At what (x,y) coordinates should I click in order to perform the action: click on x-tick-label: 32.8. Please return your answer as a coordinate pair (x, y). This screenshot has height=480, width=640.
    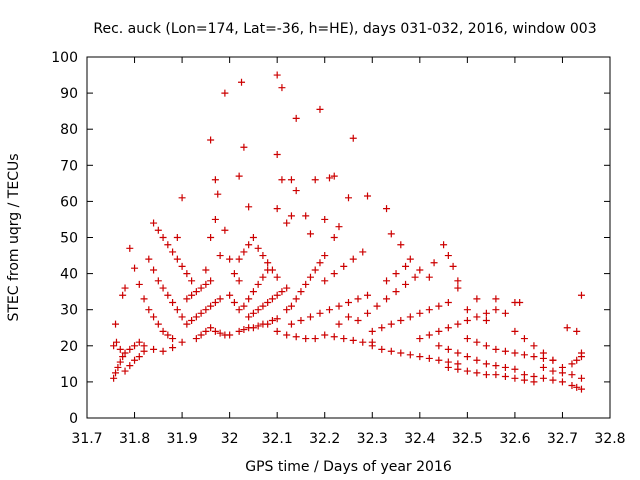
    Looking at the image, I should click on (609, 439).